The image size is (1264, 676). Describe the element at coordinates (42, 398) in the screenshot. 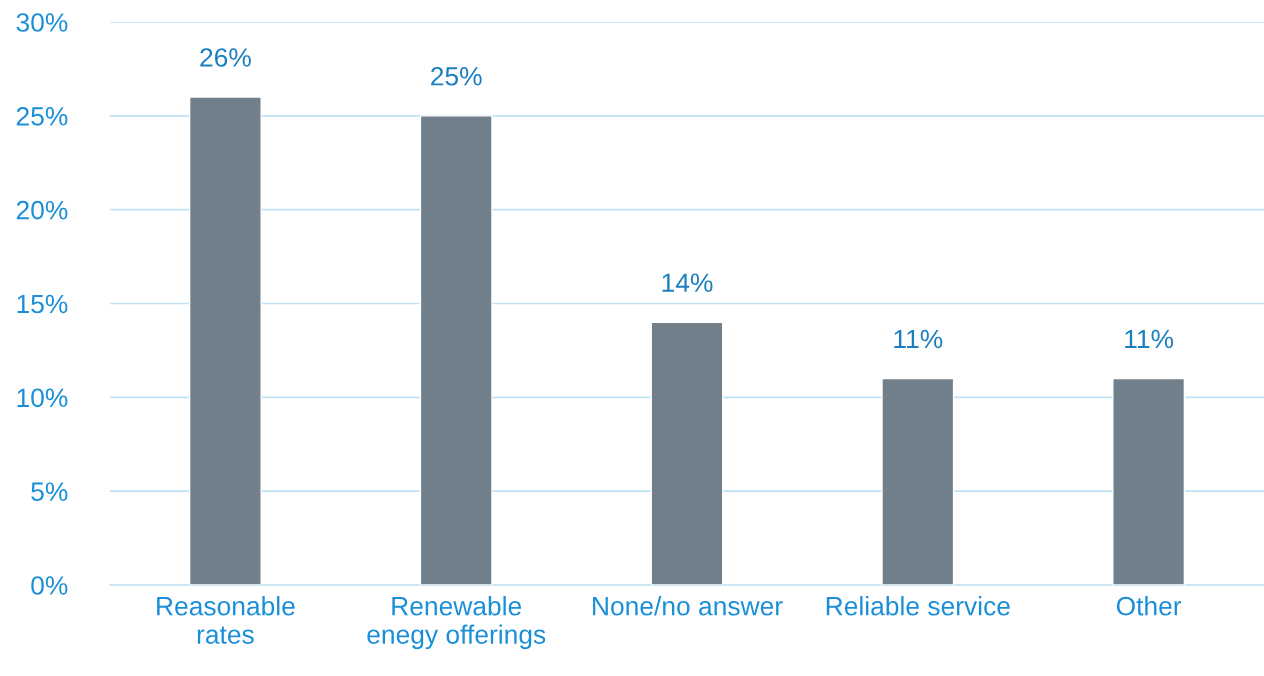

I see `y-tick-label: 10%` at that location.